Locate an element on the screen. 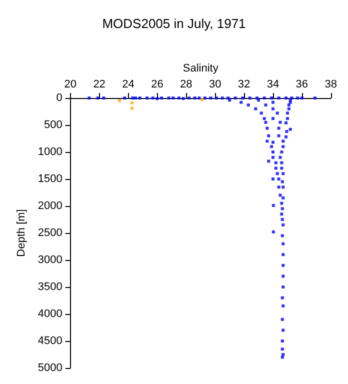 This screenshot has height=384, width=348. x-tick-label: 28 is located at coordinates (186, 84).